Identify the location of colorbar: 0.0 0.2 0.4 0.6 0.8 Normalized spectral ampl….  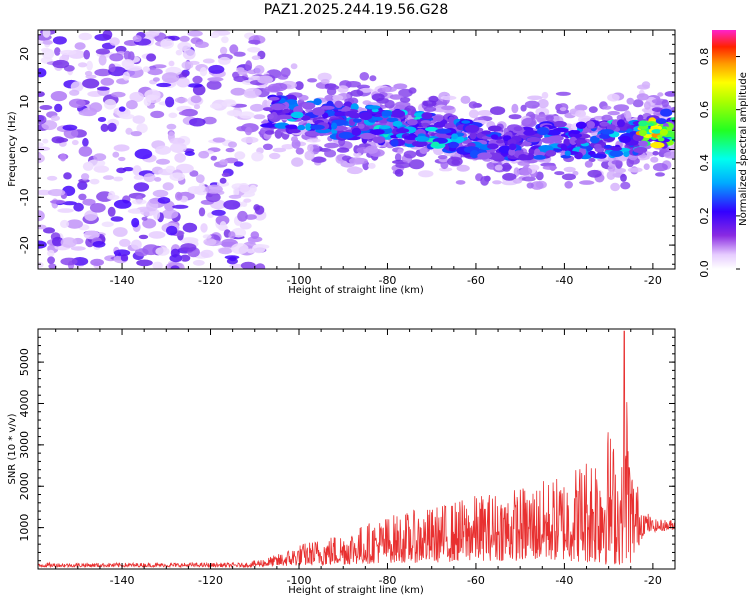
(723, 154).